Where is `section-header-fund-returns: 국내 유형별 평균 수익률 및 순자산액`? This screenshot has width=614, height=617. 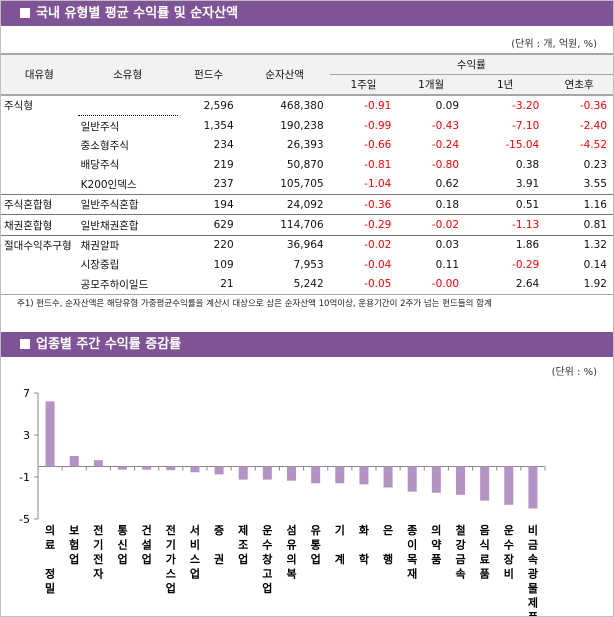
section-header-fund-returns: 국내 유형별 평균 수익률 및 순자산액 is located at coordinates (307, 13).